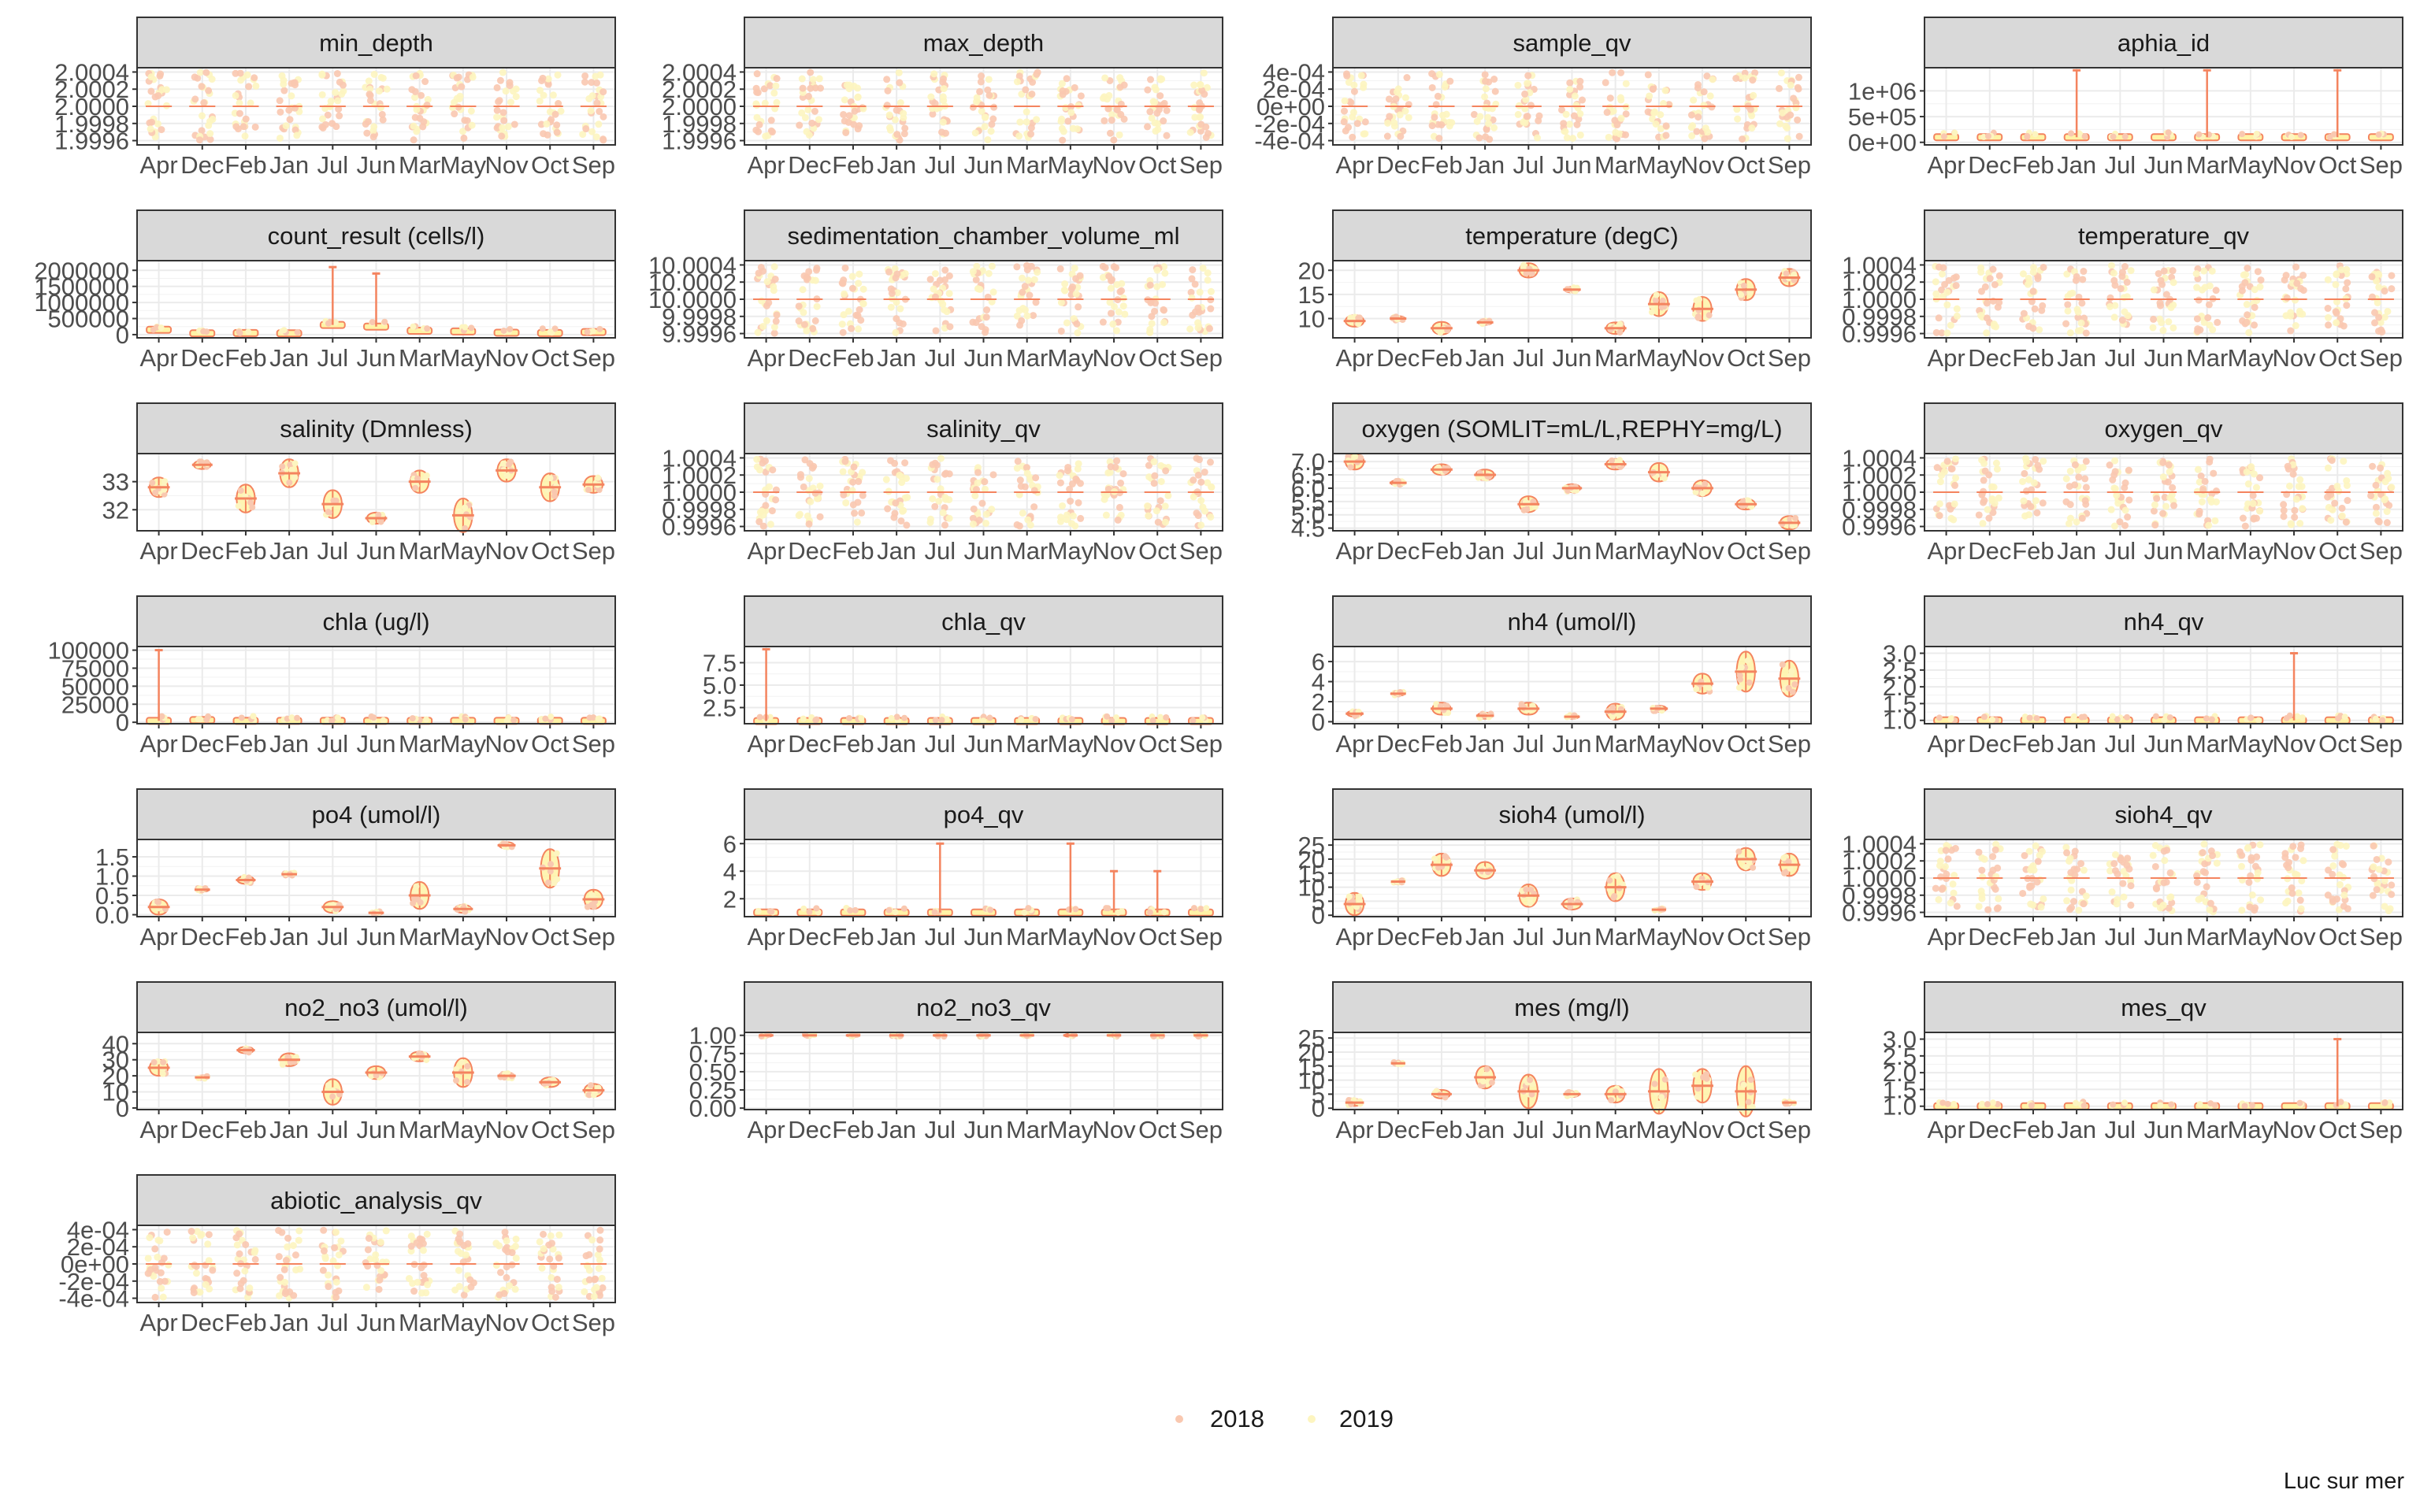  What do you see at coordinates (593, 937) in the screenshot?
I see `x-tick-label: Sep` at bounding box center [593, 937].